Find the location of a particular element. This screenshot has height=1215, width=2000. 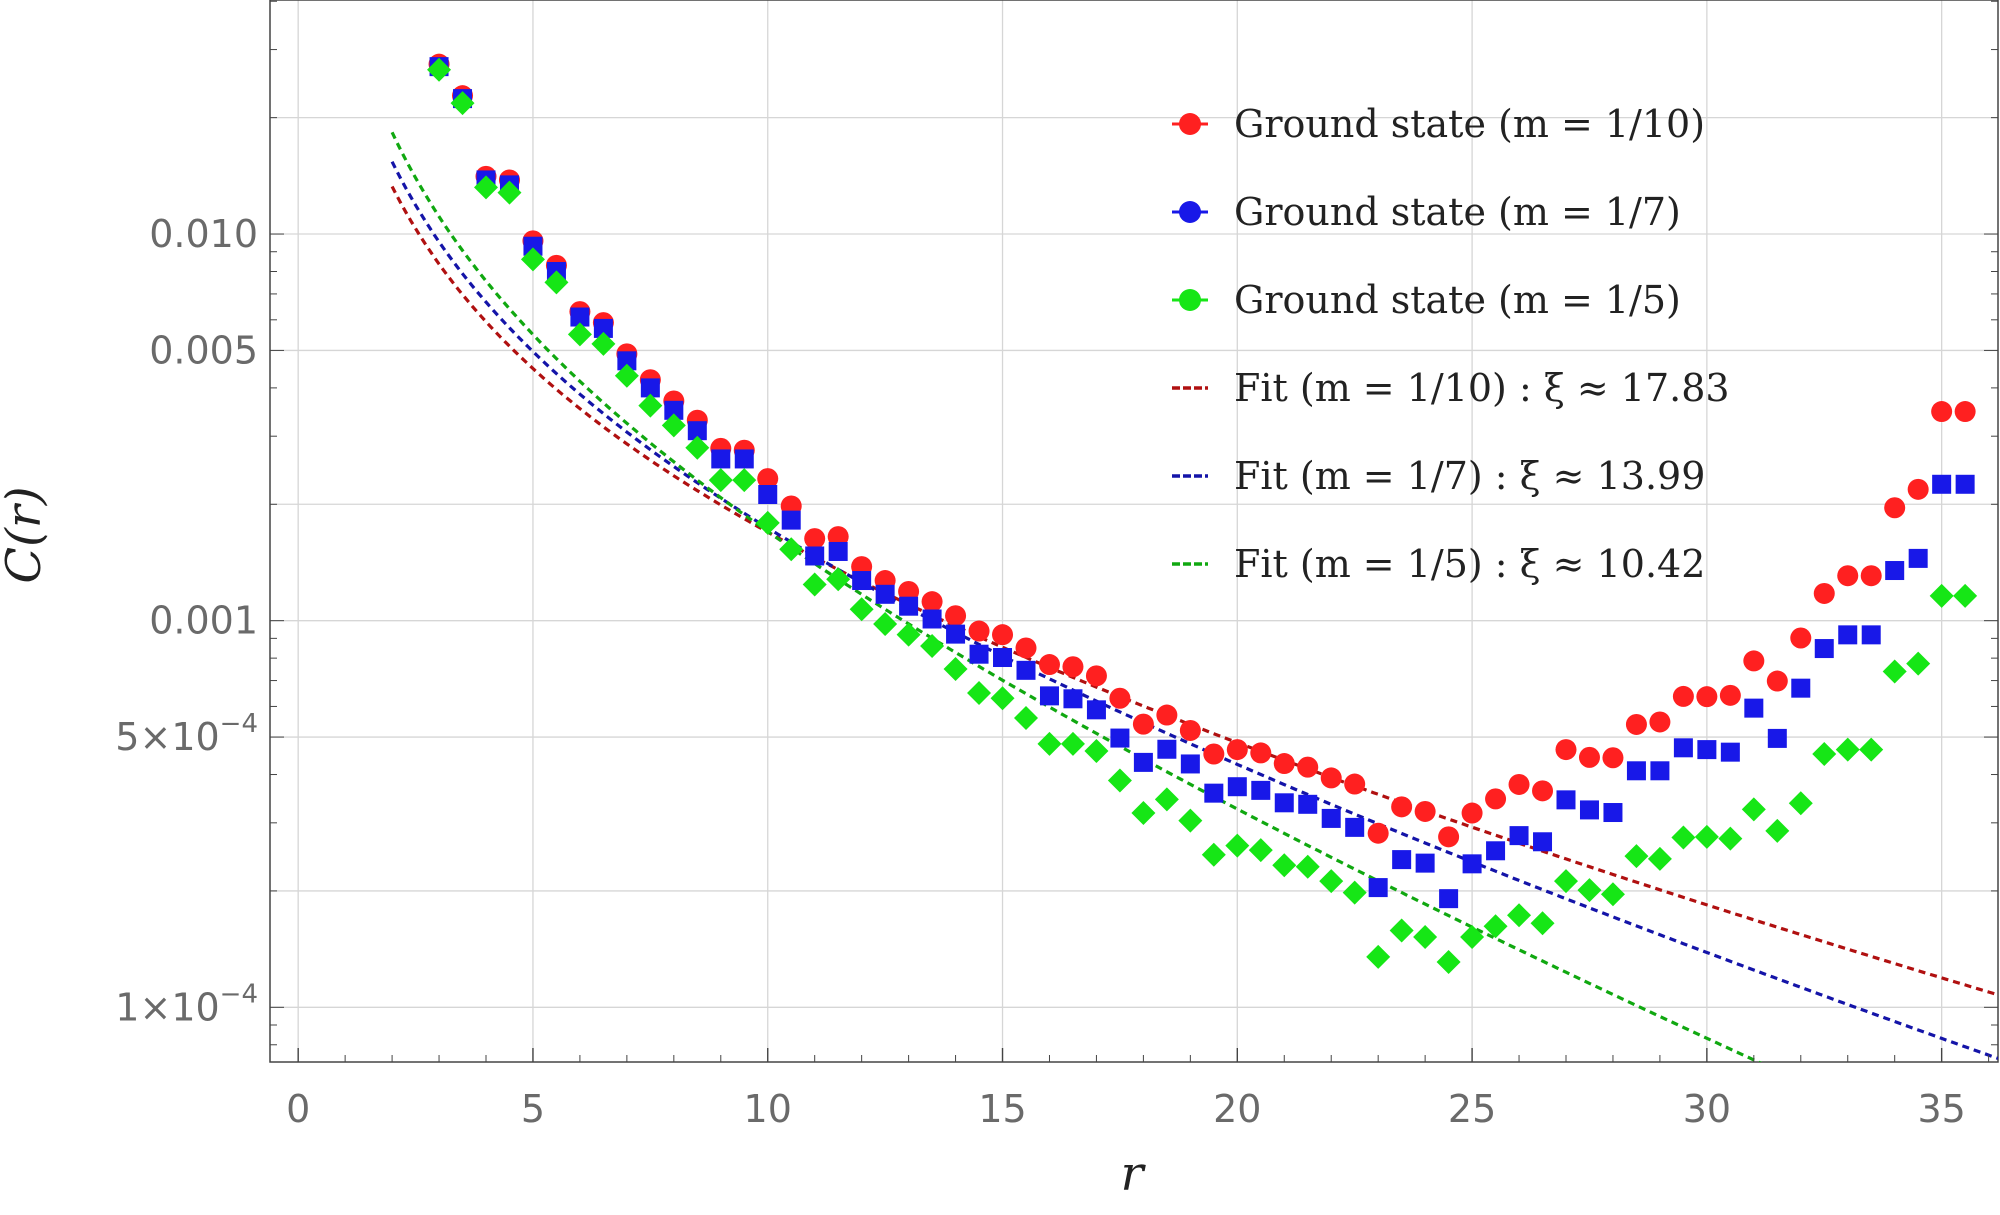

legend-label: Ground state (m = 1/10) is located at coordinates (1469, 124).